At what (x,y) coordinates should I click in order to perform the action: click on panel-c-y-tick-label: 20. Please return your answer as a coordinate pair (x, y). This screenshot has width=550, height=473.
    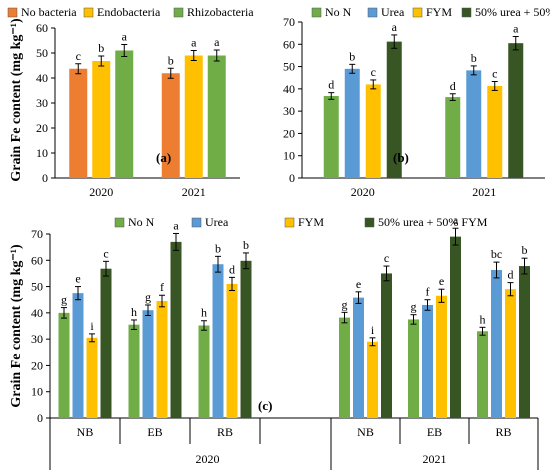
    Looking at the image, I should click on (37, 365).